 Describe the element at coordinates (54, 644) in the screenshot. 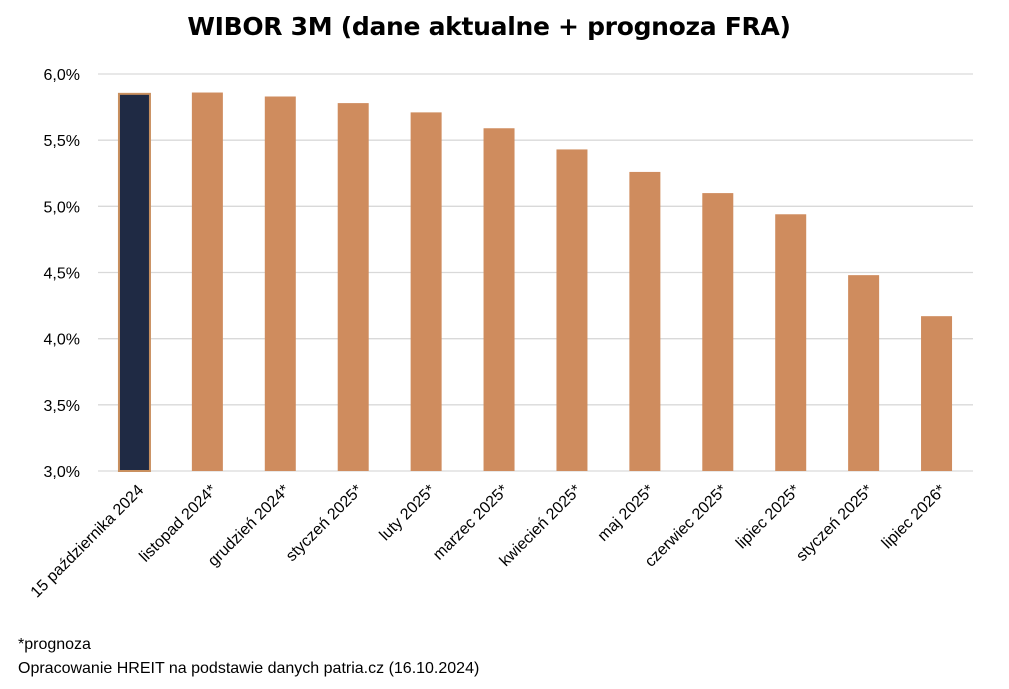

I see `footnote: *prognoza` at that location.